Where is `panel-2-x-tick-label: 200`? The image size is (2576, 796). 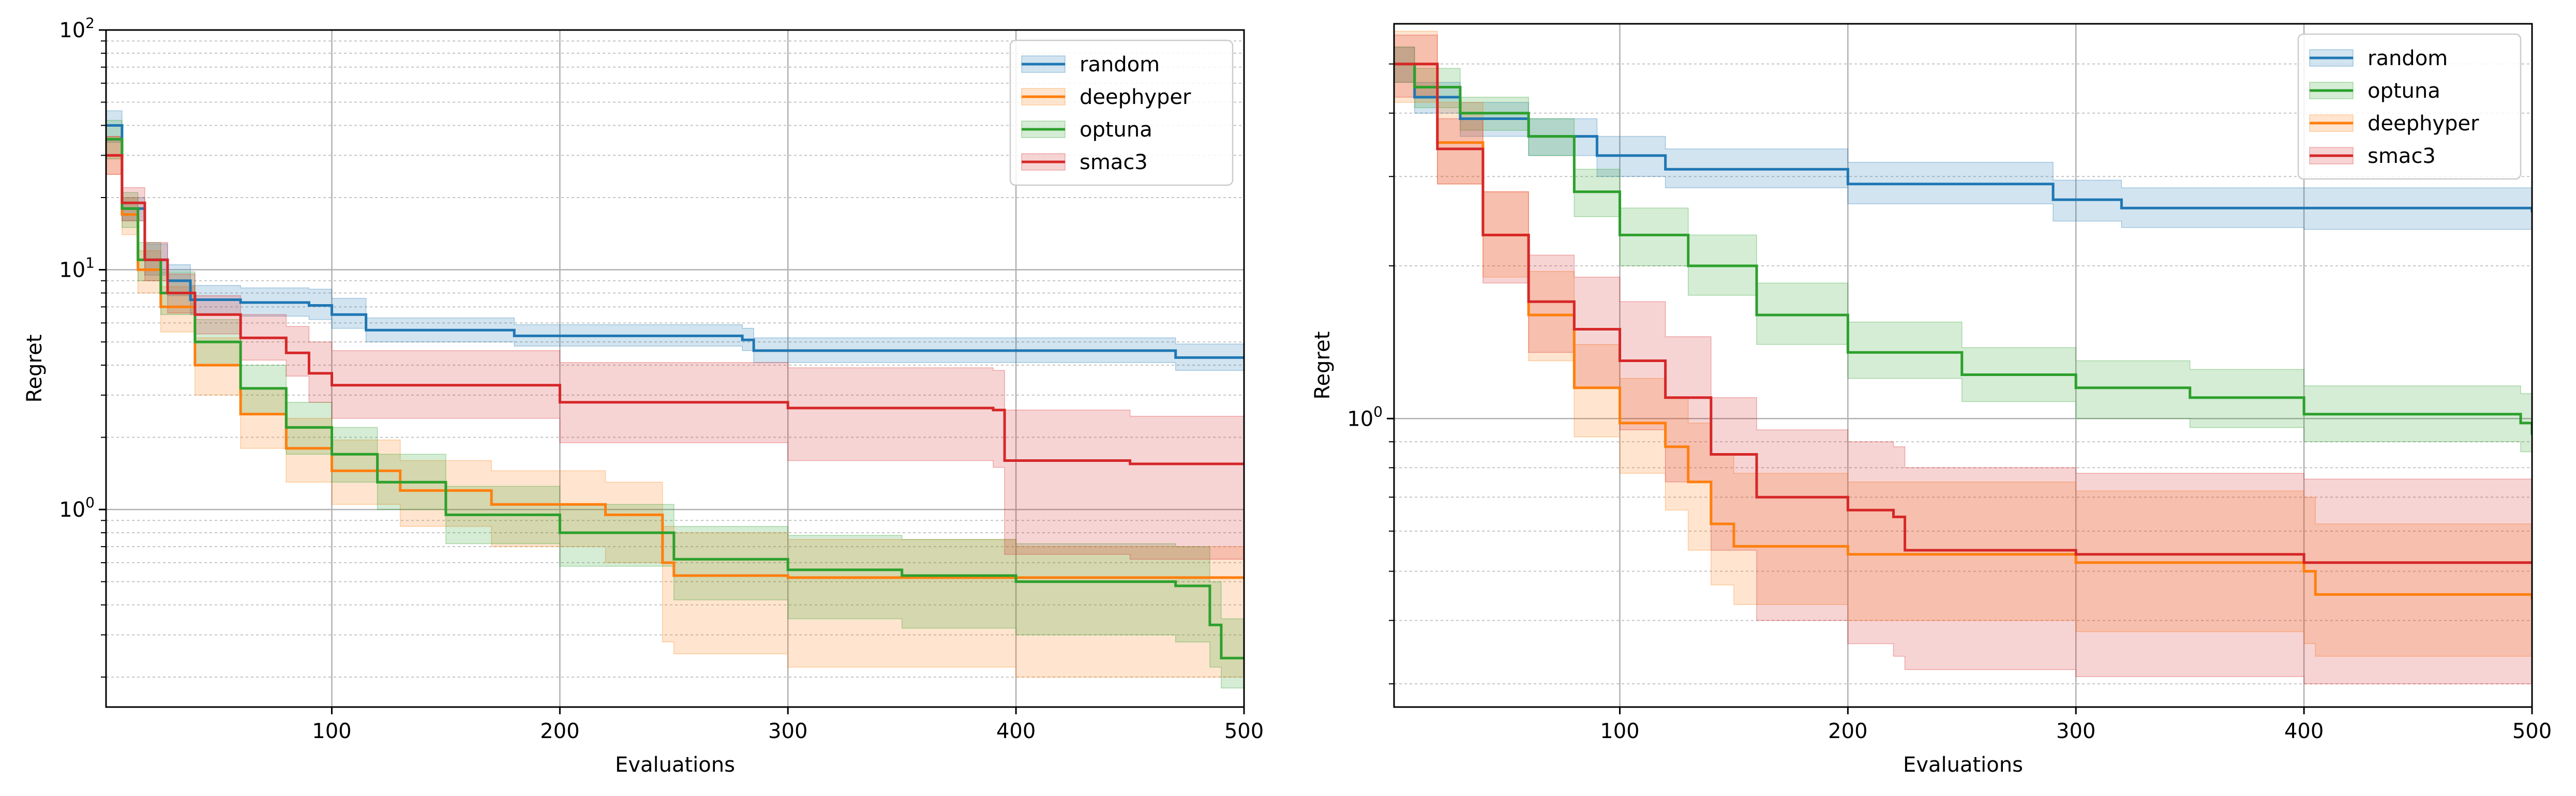
panel-2-x-tick-label: 200 is located at coordinates (1847, 731).